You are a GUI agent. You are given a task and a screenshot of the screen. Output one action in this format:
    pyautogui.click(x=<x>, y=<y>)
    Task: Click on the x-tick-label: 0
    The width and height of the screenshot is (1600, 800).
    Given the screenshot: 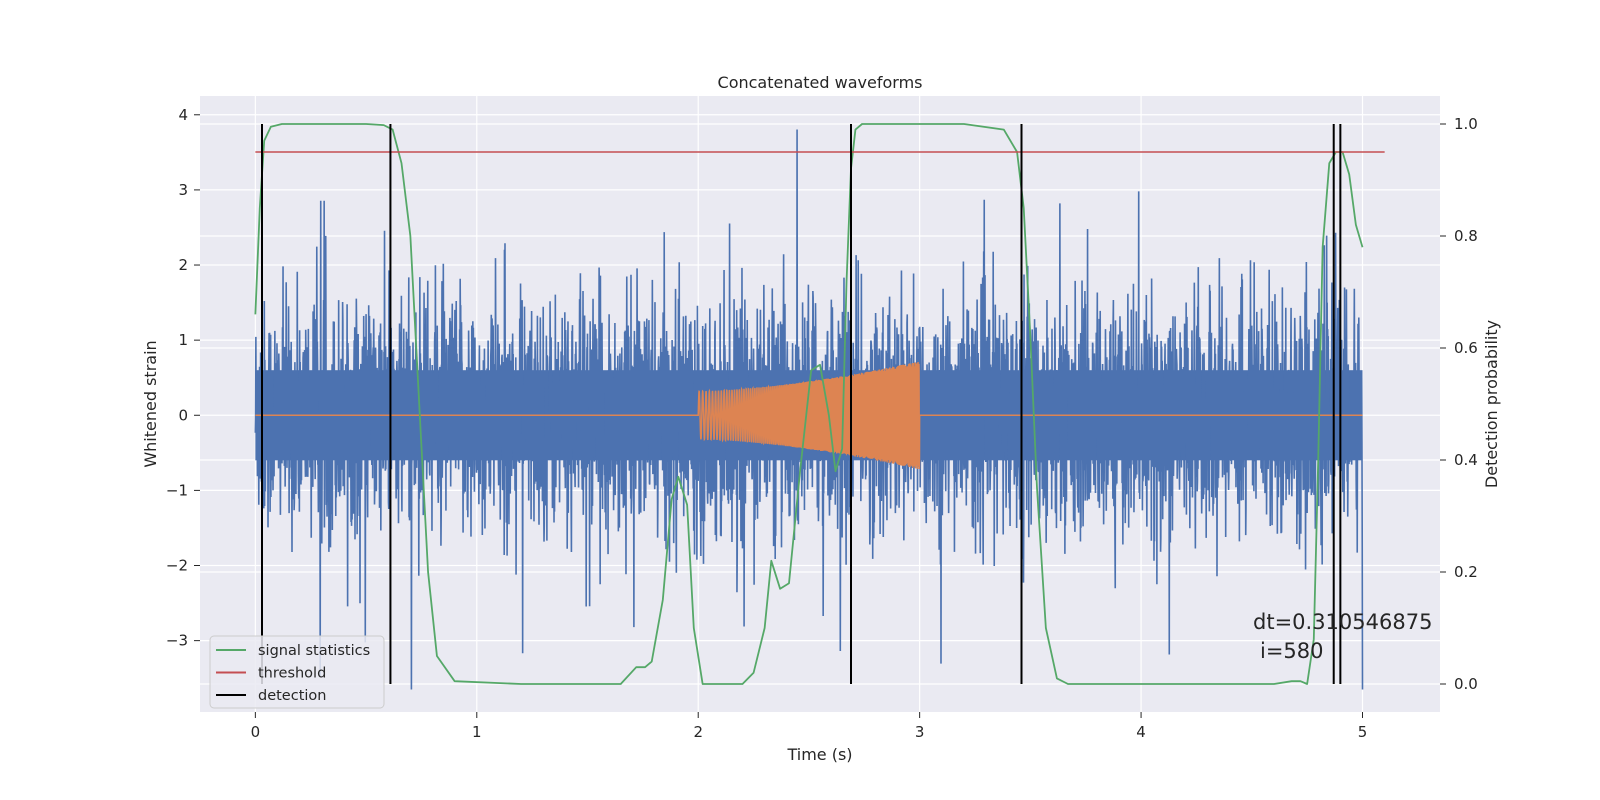 What is the action you would take?
    pyautogui.click(x=256, y=732)
    